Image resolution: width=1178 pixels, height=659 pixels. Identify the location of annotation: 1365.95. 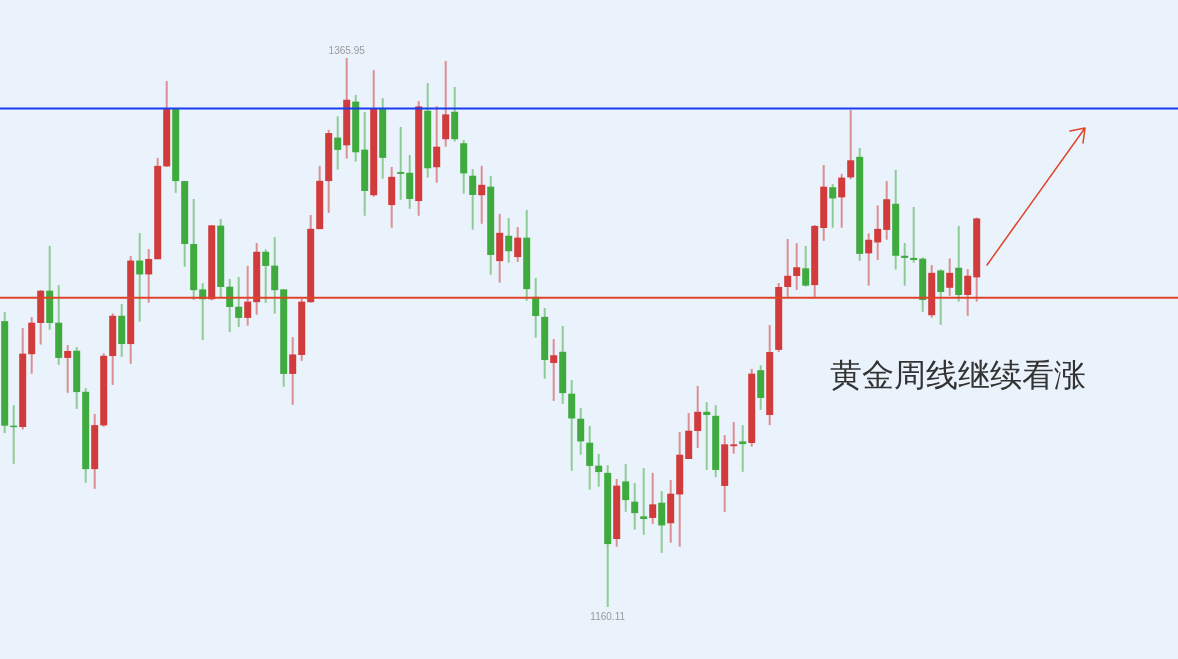
(347, 50).